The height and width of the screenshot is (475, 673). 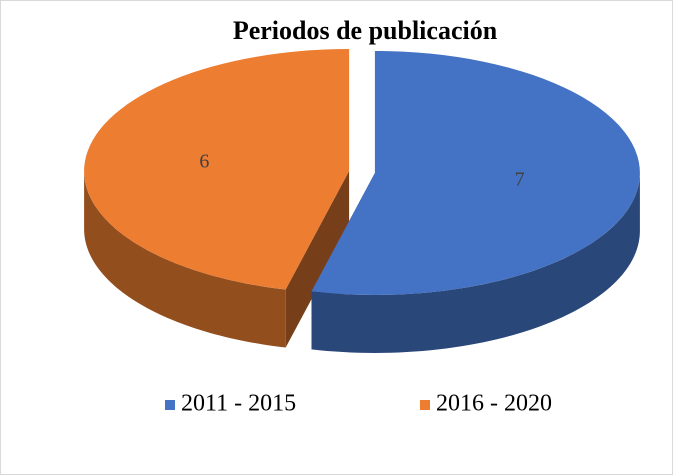 What do you see at coordinates (520, 180) in the screenshot?
I see `data-label: 7` at bounding box center [520, 180].